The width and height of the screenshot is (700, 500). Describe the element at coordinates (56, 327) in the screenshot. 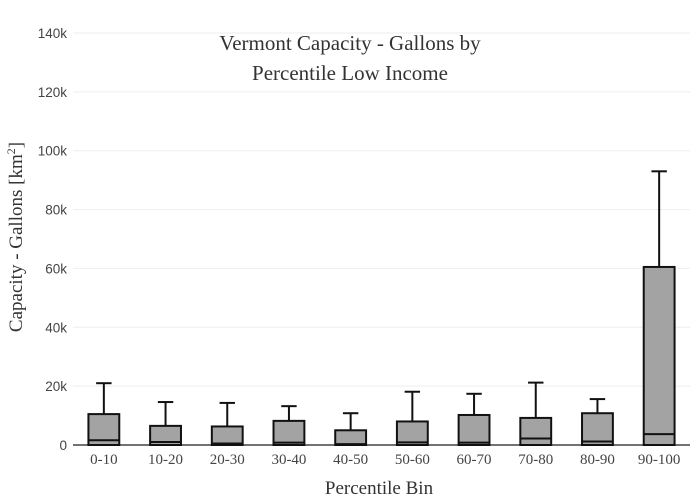

I see `y-tick-label: 40k` at that location.